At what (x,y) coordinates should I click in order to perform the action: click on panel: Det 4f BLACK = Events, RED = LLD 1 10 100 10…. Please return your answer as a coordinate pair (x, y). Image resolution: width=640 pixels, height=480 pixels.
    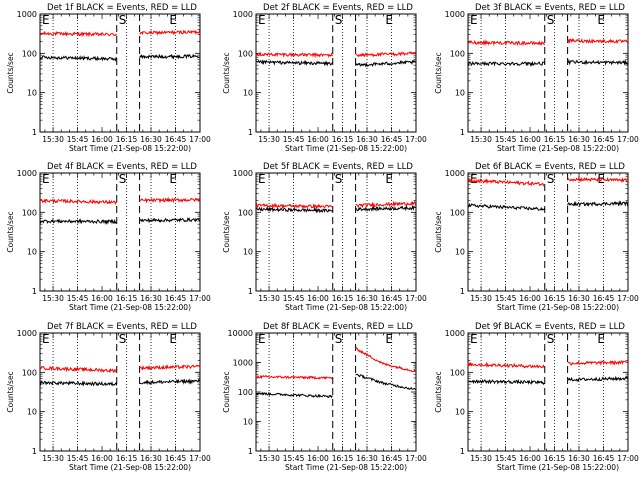
    Looking at the image, I should click on (108, 237).